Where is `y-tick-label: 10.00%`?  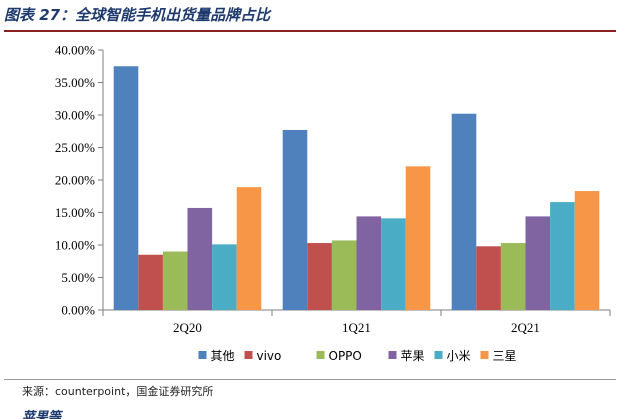 y-tick-label: 10.00% is located at coordinates (75, 245).